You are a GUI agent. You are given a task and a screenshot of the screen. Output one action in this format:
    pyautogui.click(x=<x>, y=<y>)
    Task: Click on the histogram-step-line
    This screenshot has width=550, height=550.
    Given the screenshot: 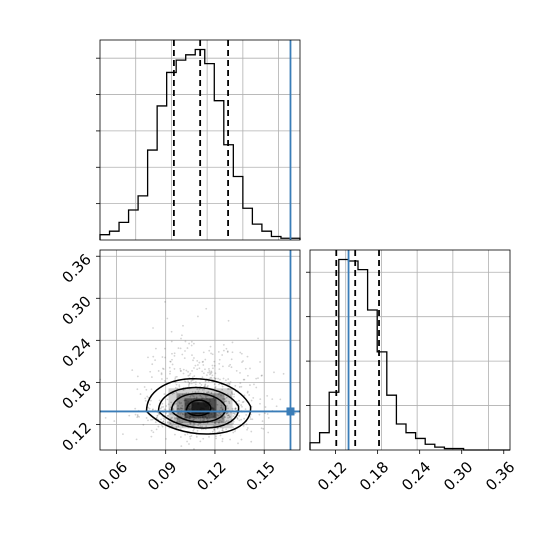 What is the action you would take?
    pyautogui.click(x=200, y=144)
    